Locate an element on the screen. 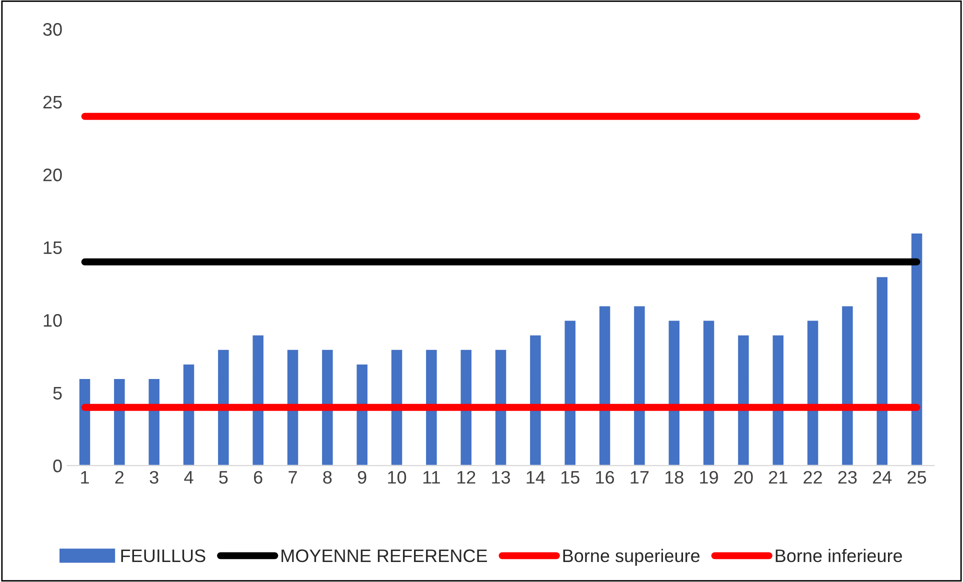 This screenshot has width=963, height=582. x-tick-label: 3 is located at coordinates (154, 477).